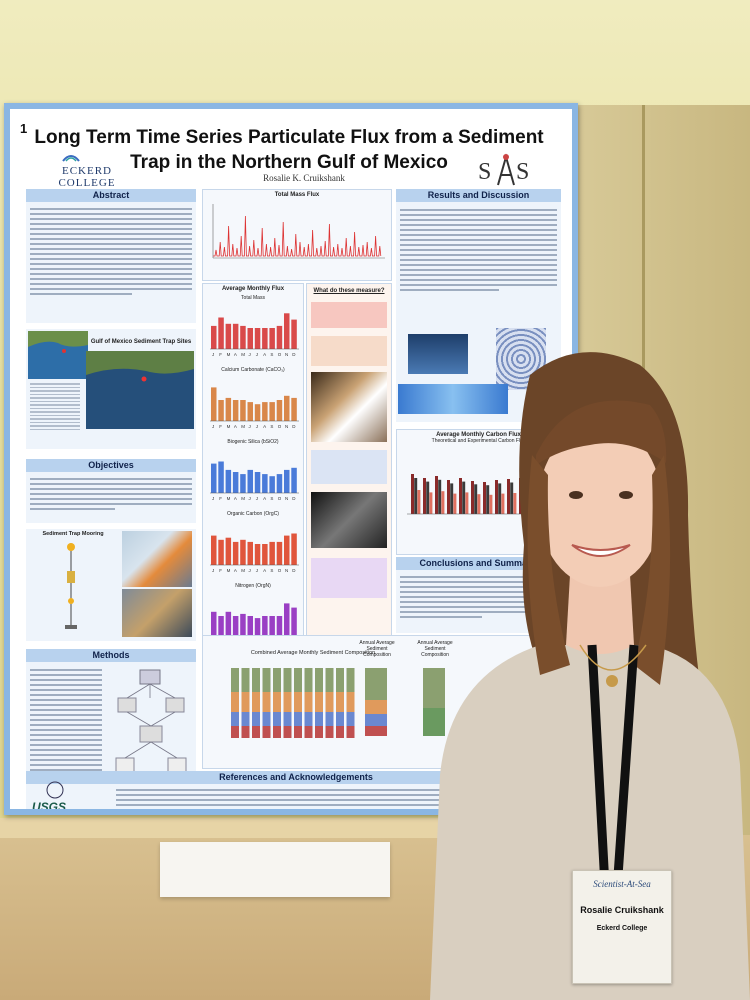 The width and height of the screenshot is (750, 1000). I want to click on conclusions-heading: Conclusions and Summary, so click(477, 563).